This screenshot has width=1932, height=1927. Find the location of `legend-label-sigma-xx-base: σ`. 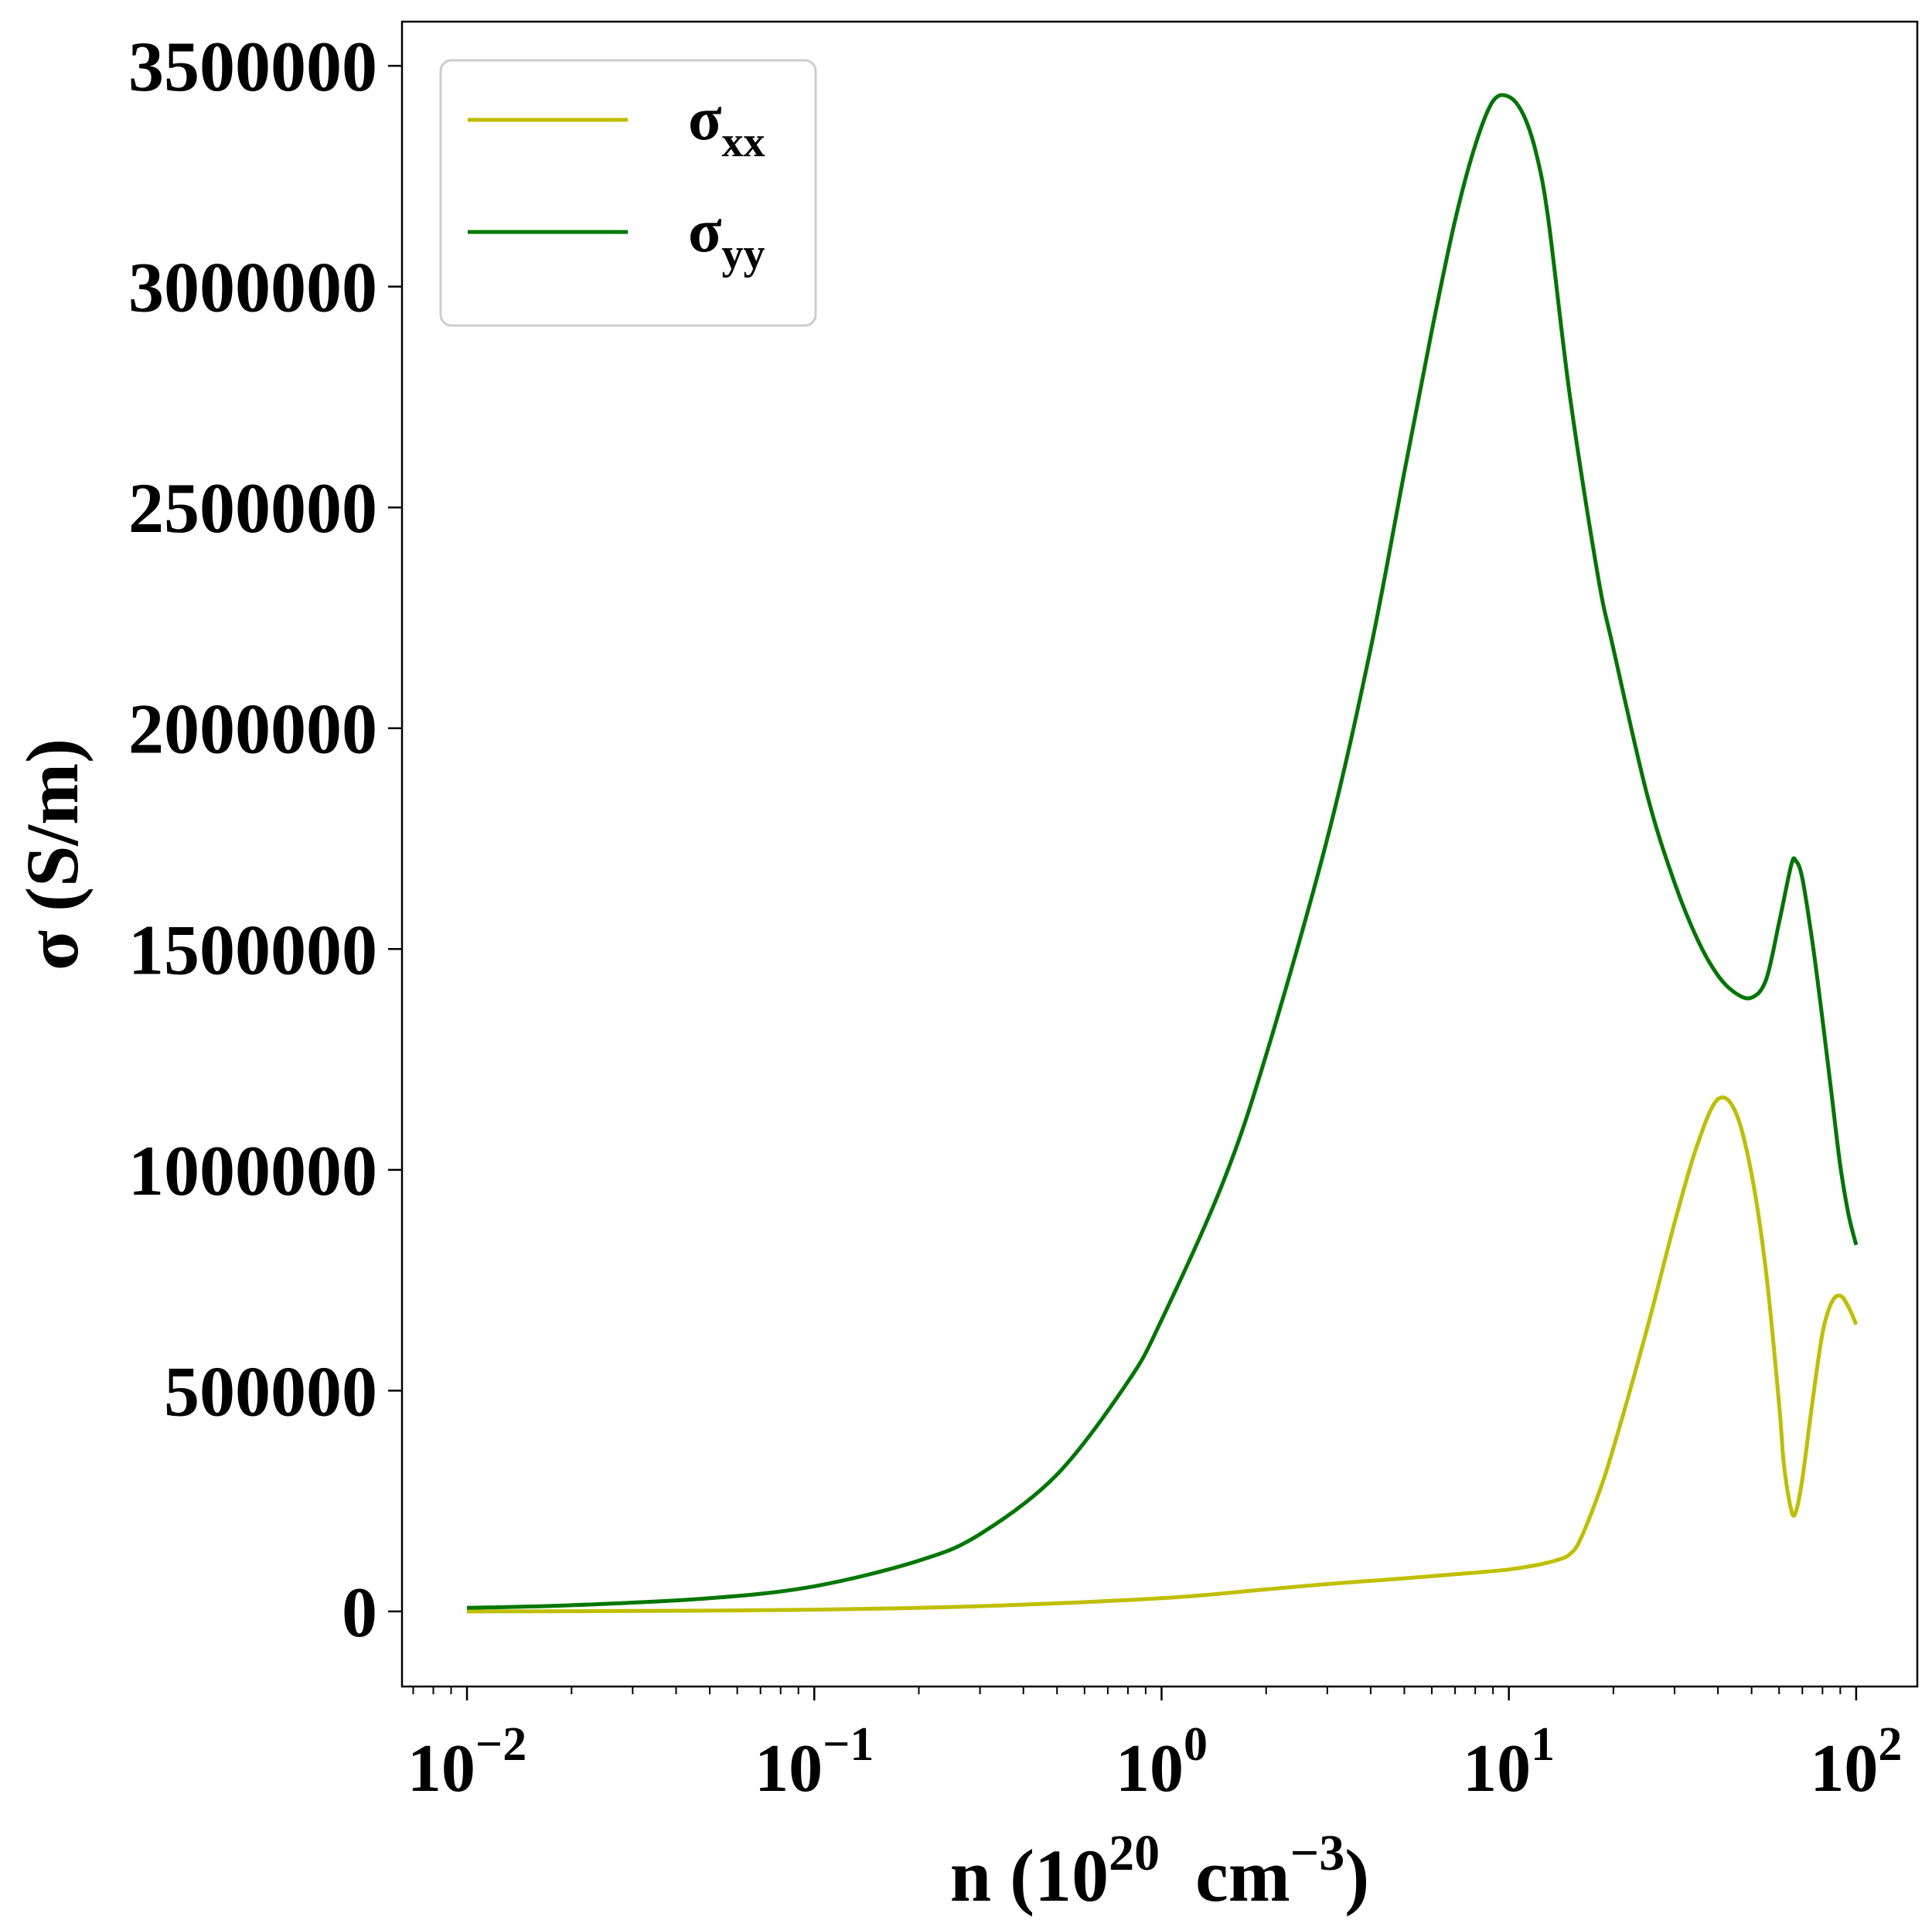

legend-label-sigma-xx-base: σ is located at coordinates (705, 119).